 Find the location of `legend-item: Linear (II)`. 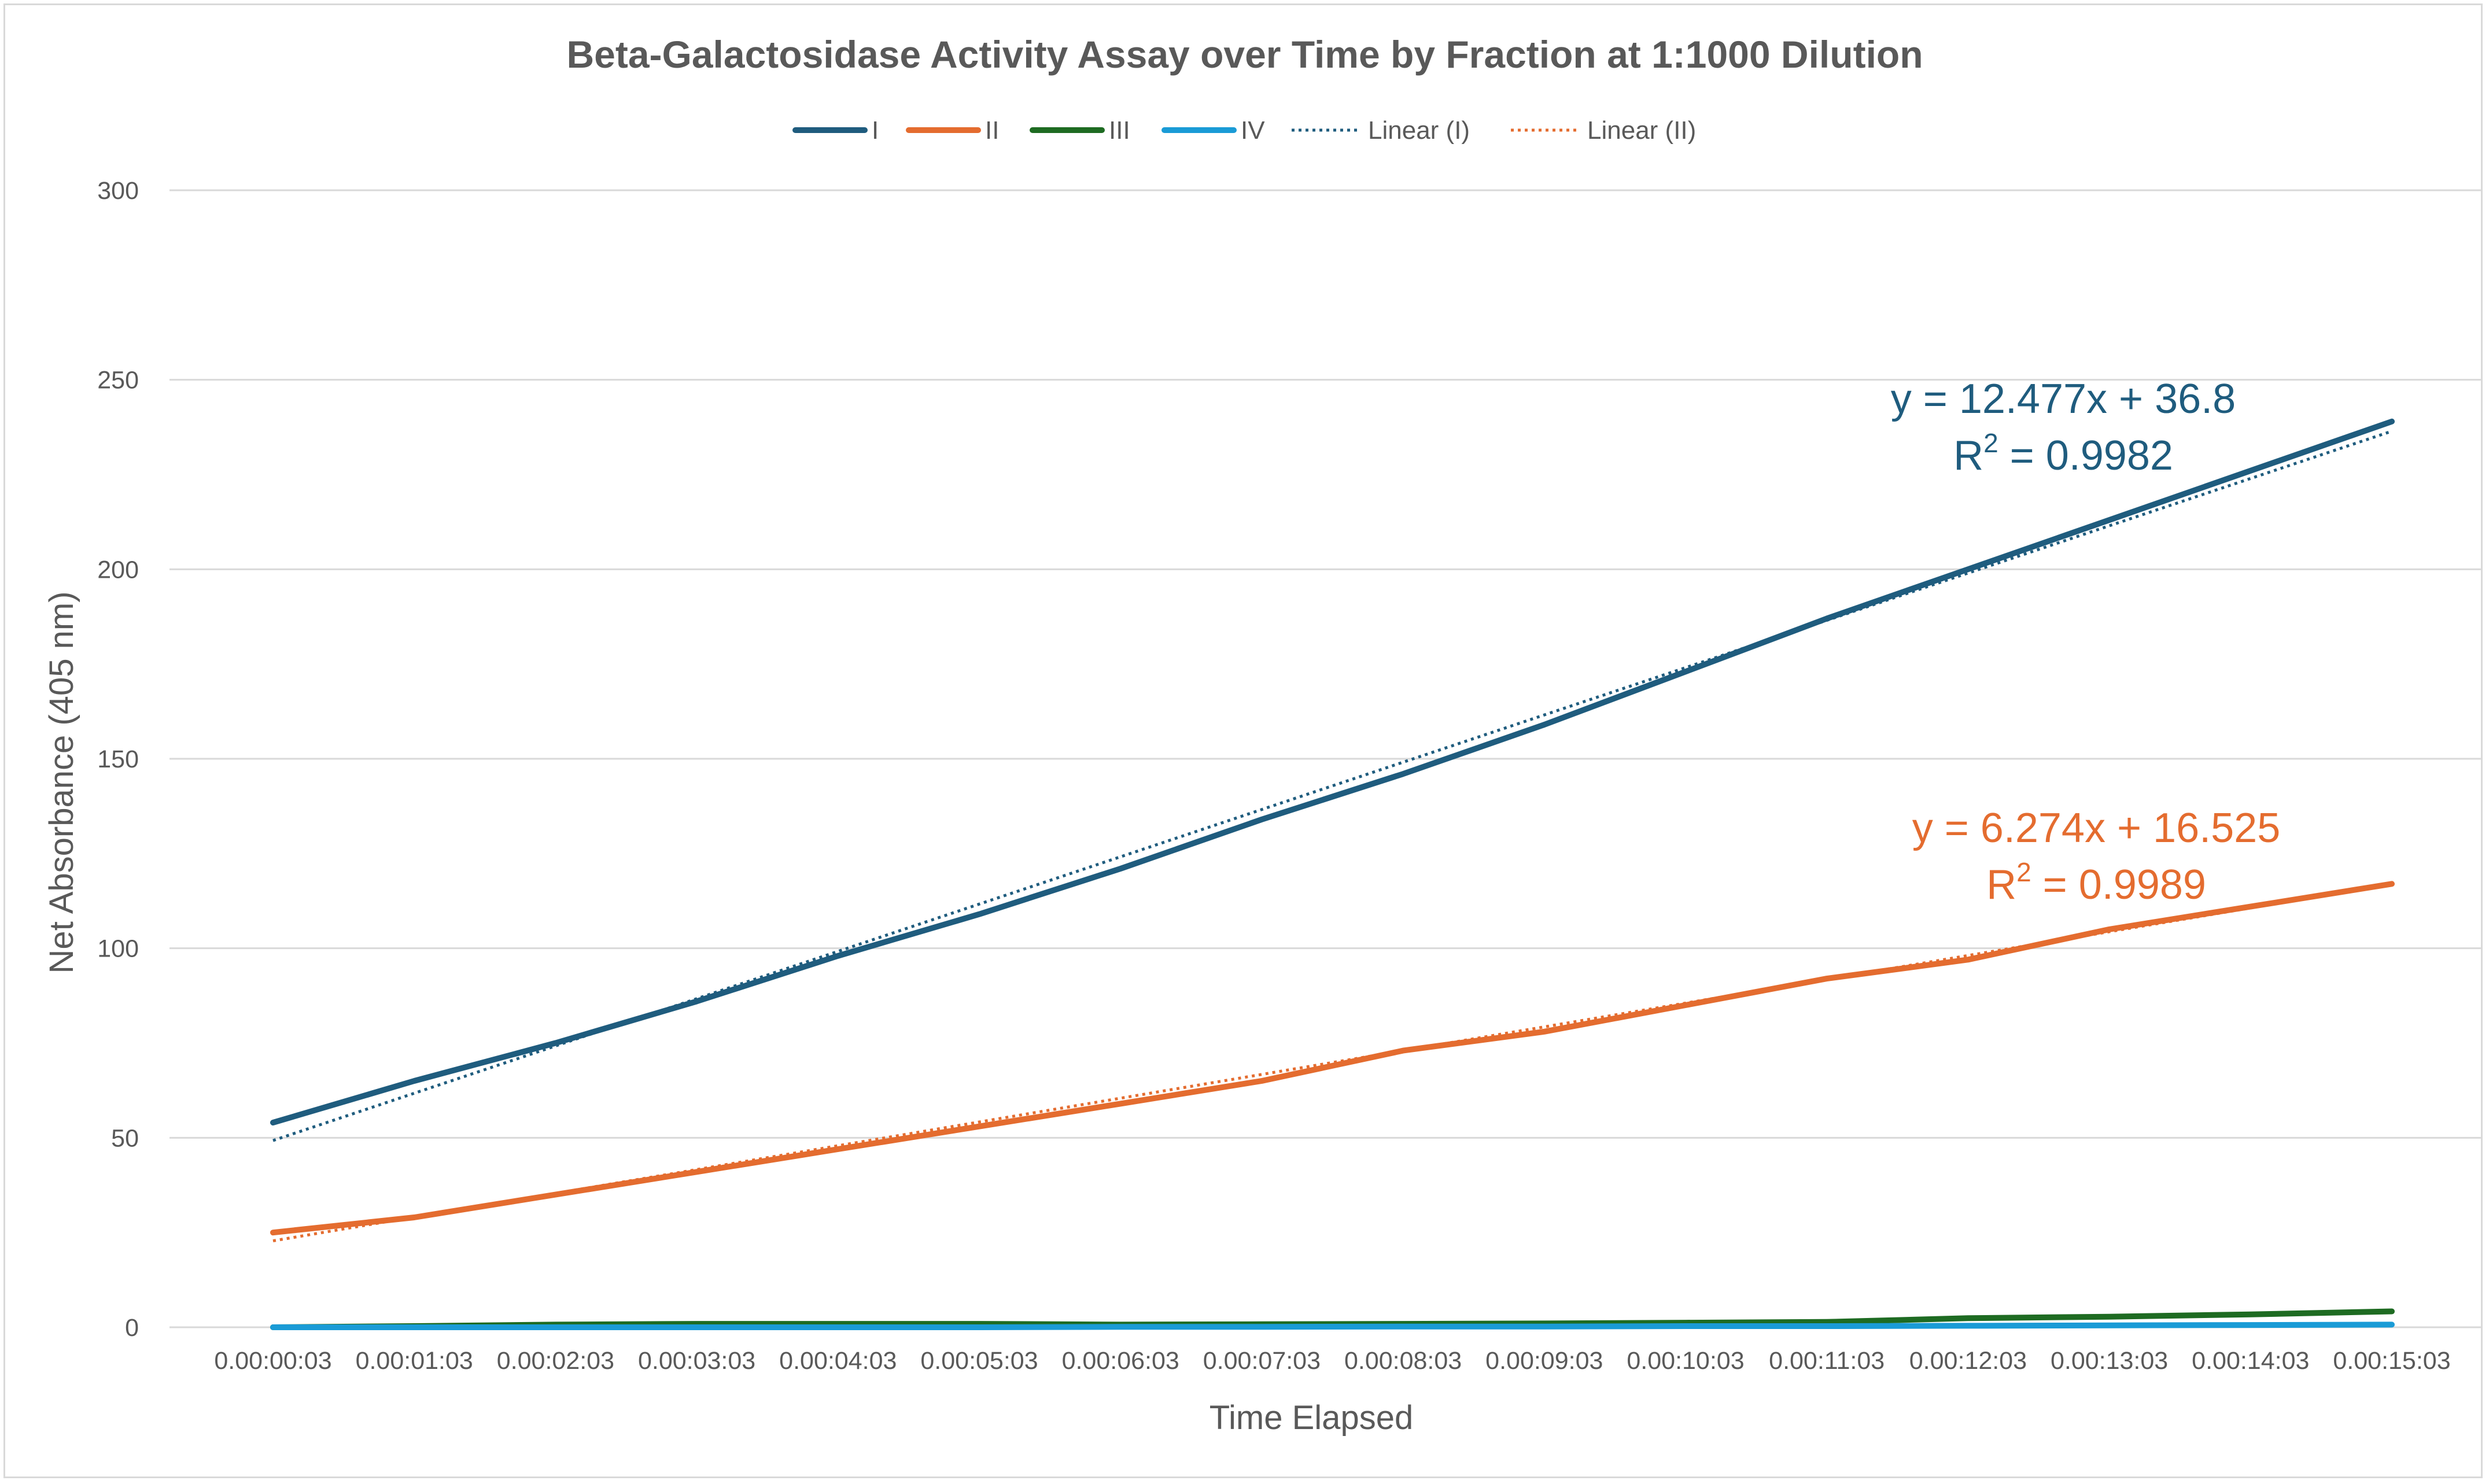

legend-item: Linear (II) is located at coordinates (1603, 130).